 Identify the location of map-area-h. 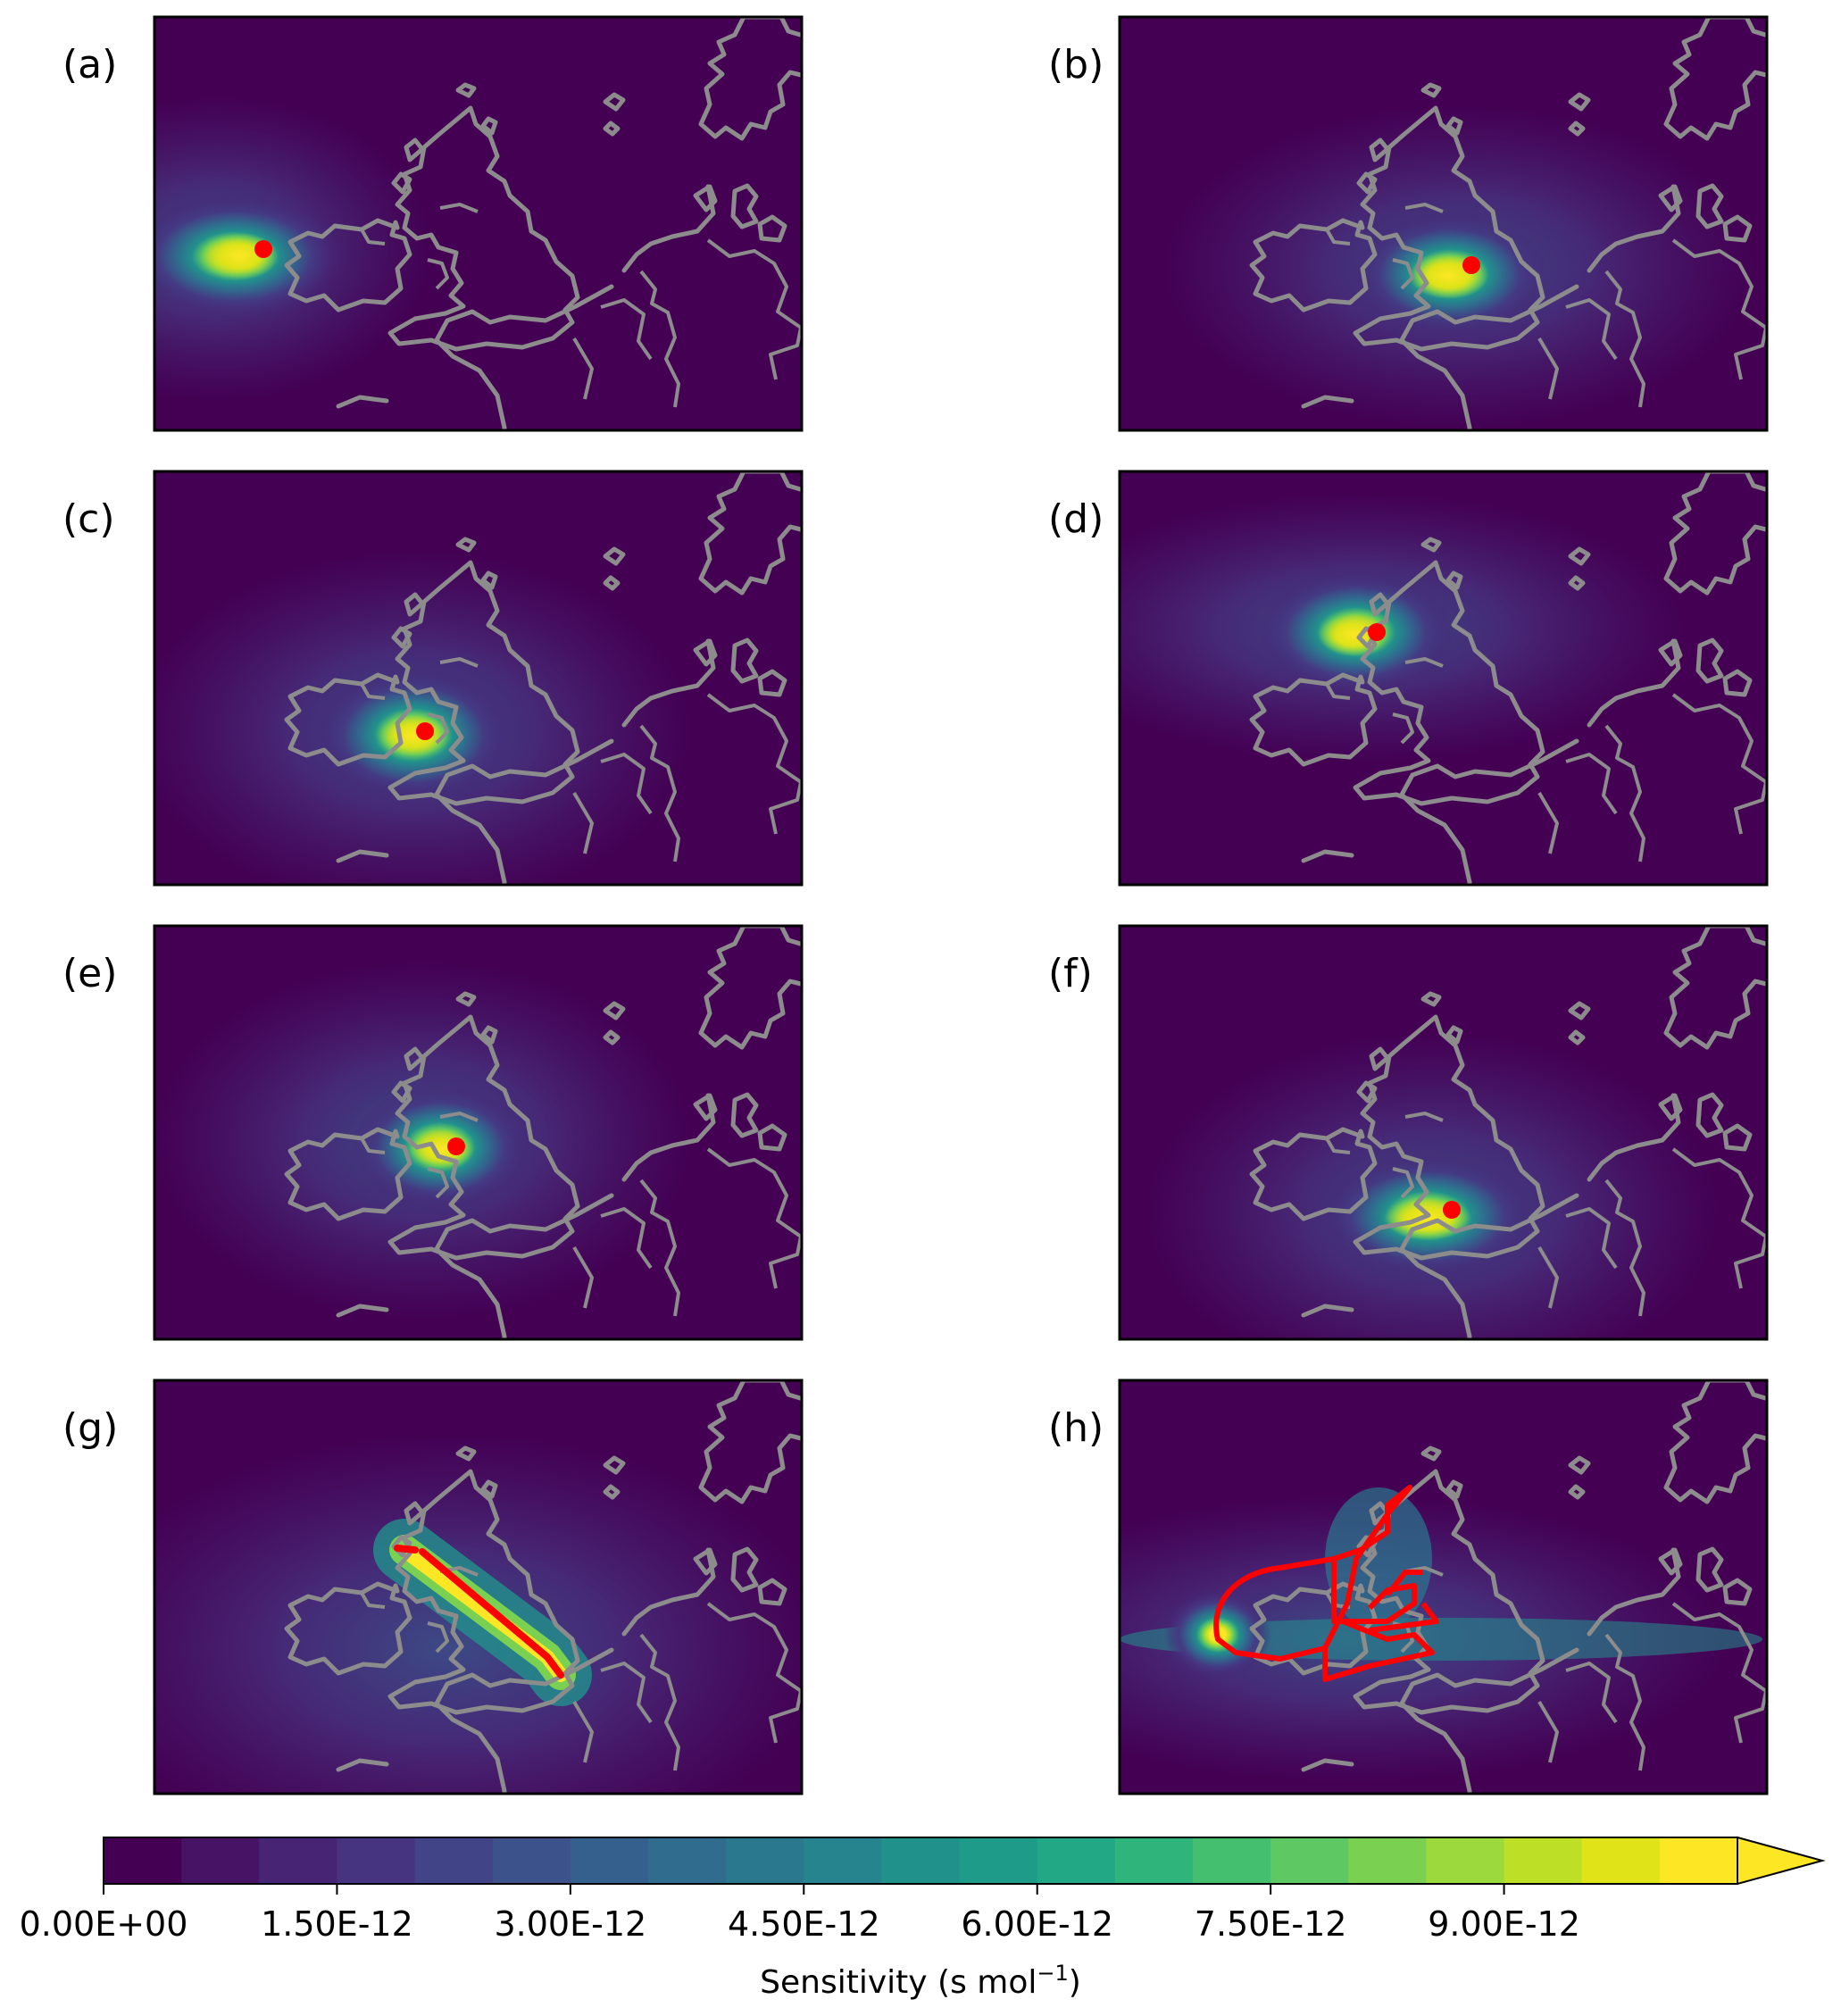
(1443, 1587).